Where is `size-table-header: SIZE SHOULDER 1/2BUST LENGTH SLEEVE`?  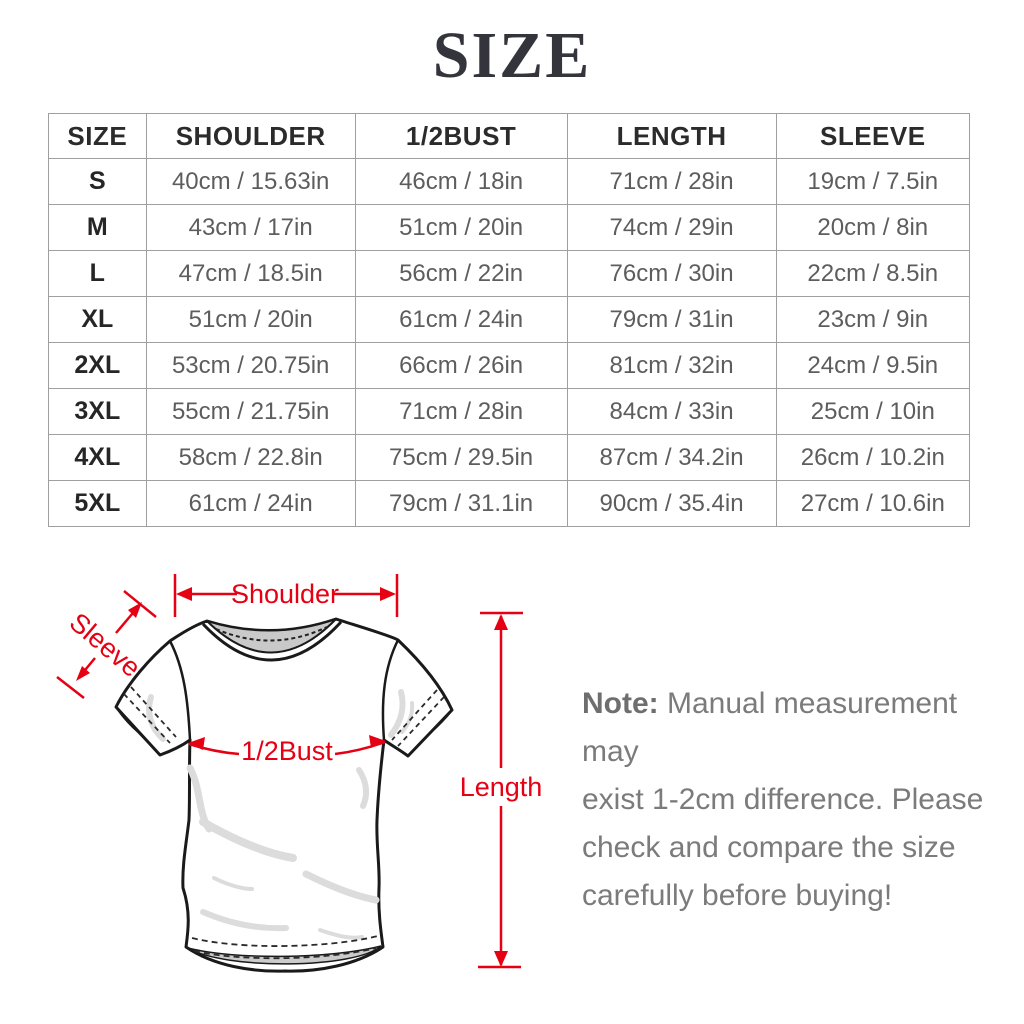 size-table-header: SIZE SHOULDER 1/2BUST LENGTH SLEEVE is located at coordinates (509, 136).